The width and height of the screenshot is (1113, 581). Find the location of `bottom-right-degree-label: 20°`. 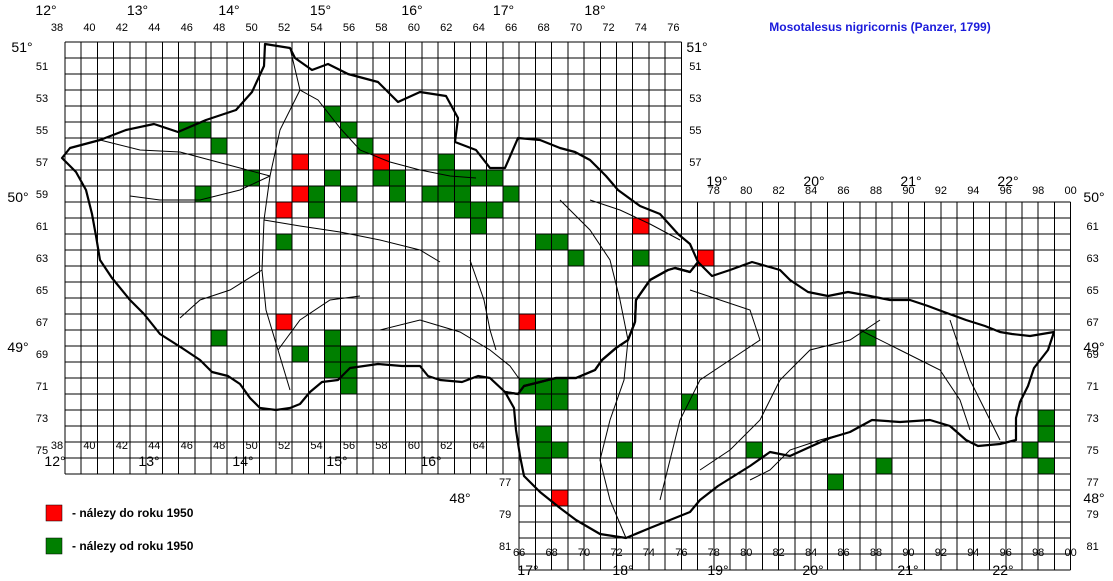

bottom-right-degree-label: 20° is located at coordinates (812, 570).